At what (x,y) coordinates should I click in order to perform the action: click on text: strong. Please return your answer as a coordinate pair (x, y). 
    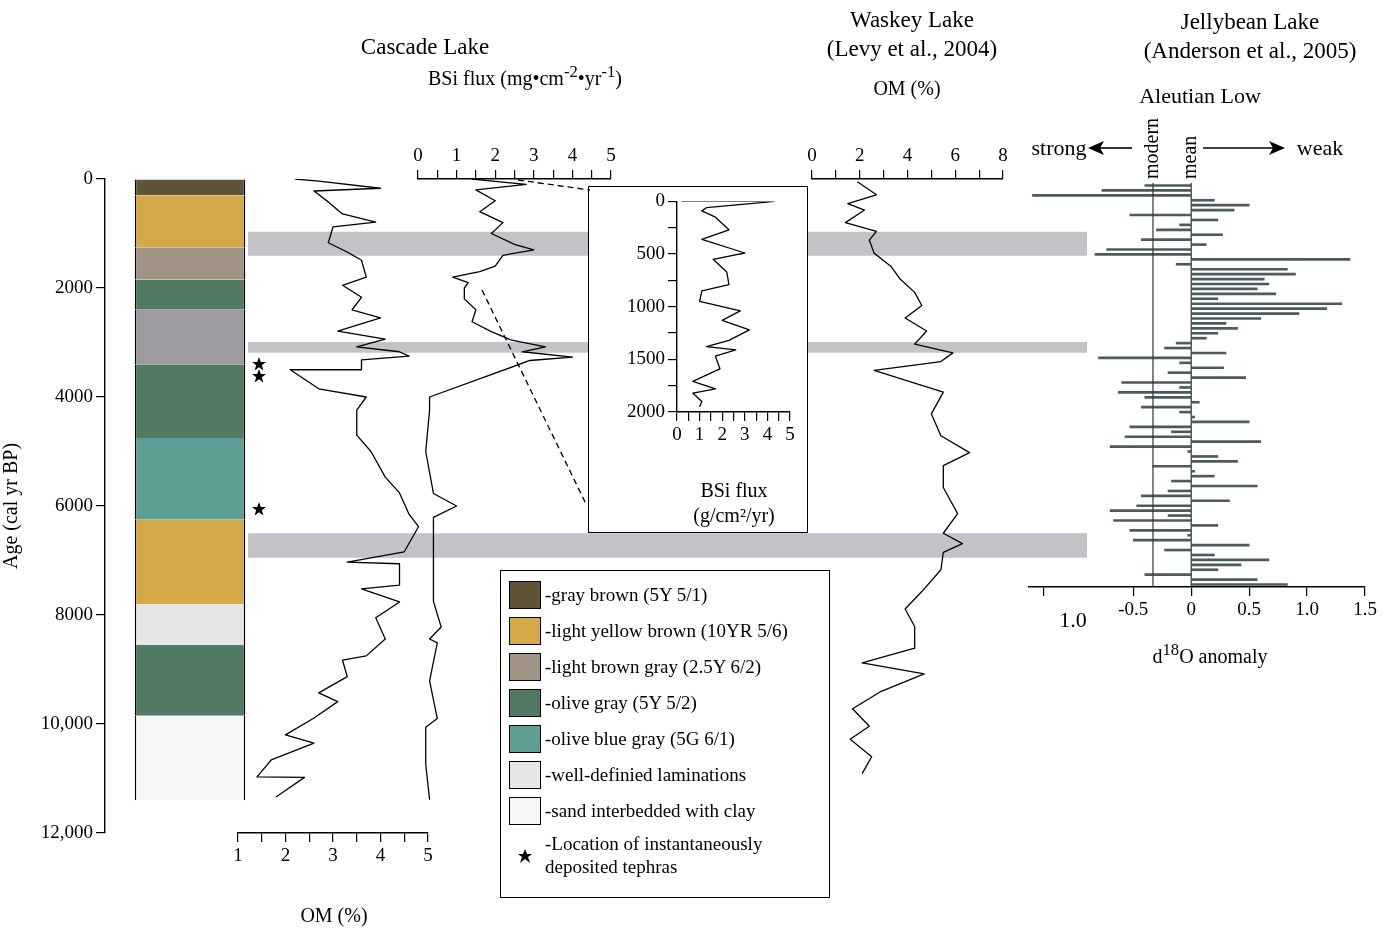
    Looking at the image, I should click on (1059, 148).